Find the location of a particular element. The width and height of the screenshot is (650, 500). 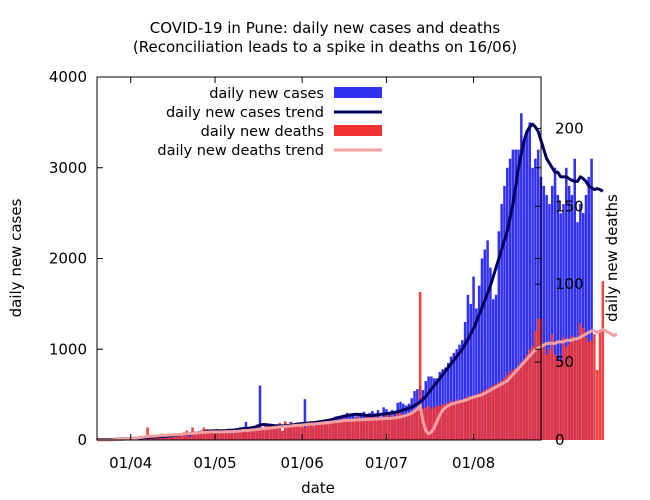

y-right-tick-label: 200 is located at coordinates (569, 128).